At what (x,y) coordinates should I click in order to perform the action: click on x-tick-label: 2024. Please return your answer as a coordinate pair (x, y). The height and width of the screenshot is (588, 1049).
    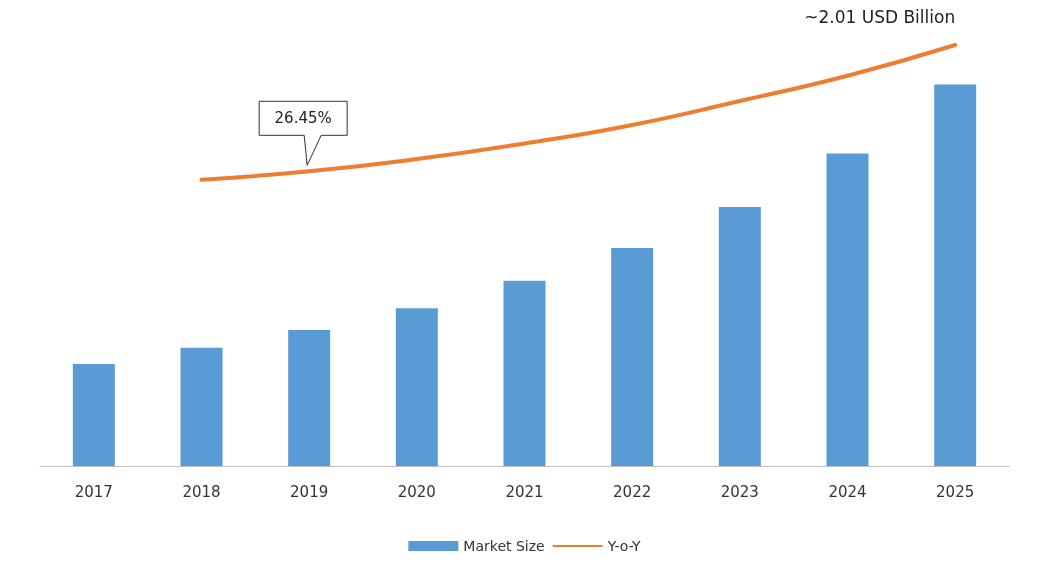
    Looking at the image, I should click on (847, 491).